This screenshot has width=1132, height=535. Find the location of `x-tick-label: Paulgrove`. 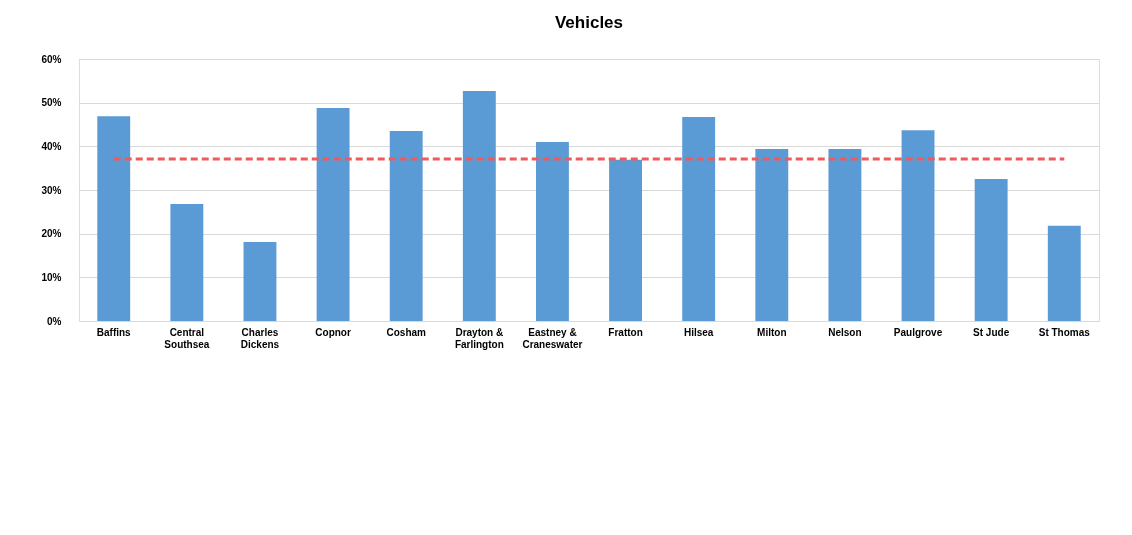

x-tick-label: Paulgrove is located at coordinates (918, 332).